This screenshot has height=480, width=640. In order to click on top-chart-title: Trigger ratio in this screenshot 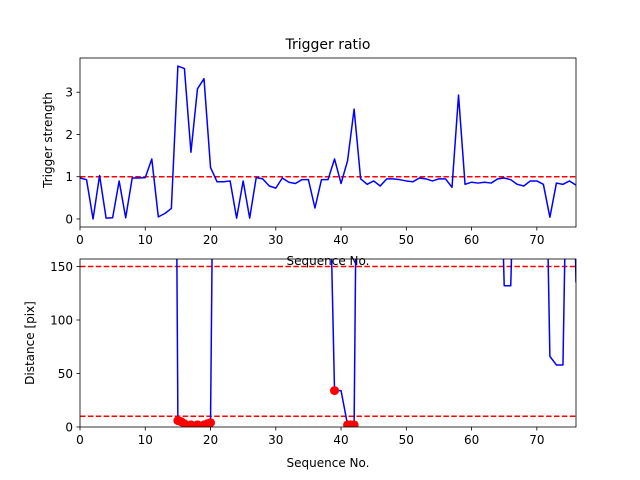, I will do `click(327, 45)`.